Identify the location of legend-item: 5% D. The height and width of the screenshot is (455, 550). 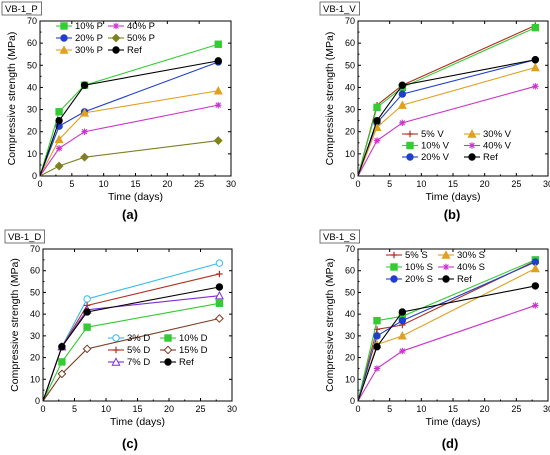
(129, 350).